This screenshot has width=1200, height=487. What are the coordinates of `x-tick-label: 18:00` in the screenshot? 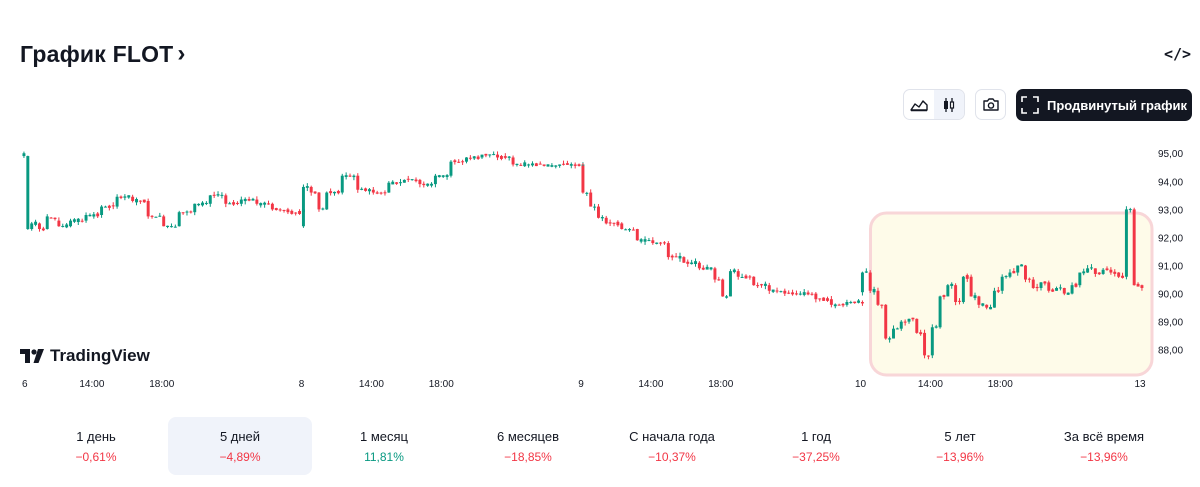 It's located at (1000, 384).